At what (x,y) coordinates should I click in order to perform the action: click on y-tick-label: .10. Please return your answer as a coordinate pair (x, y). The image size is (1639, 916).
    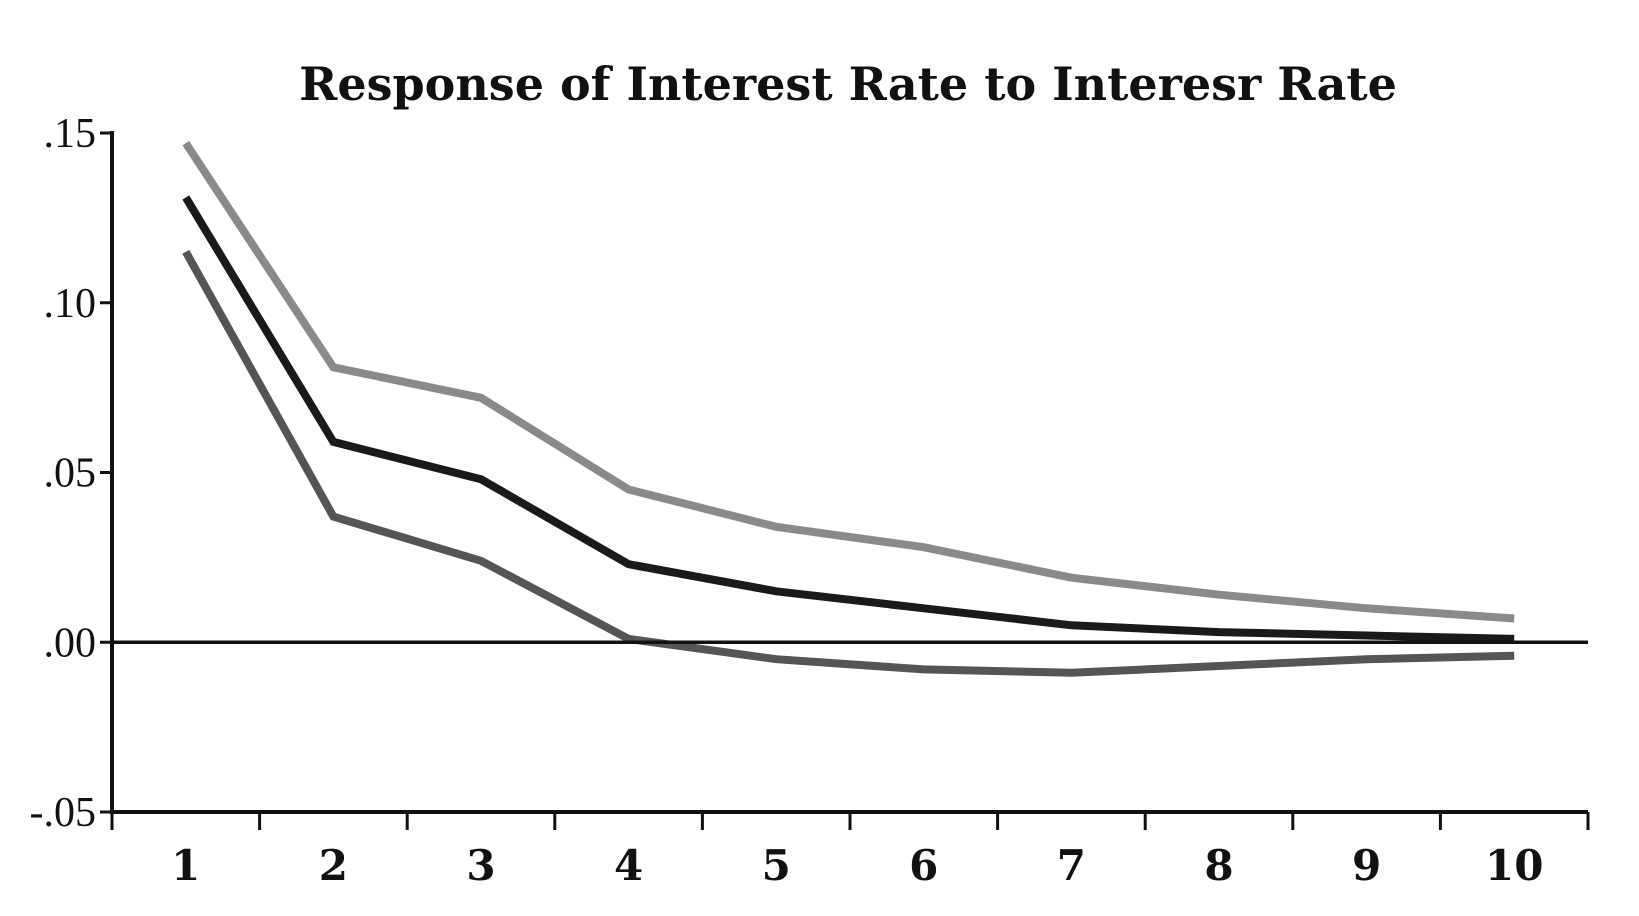
    Looking at the image, I should click on (70, 304).